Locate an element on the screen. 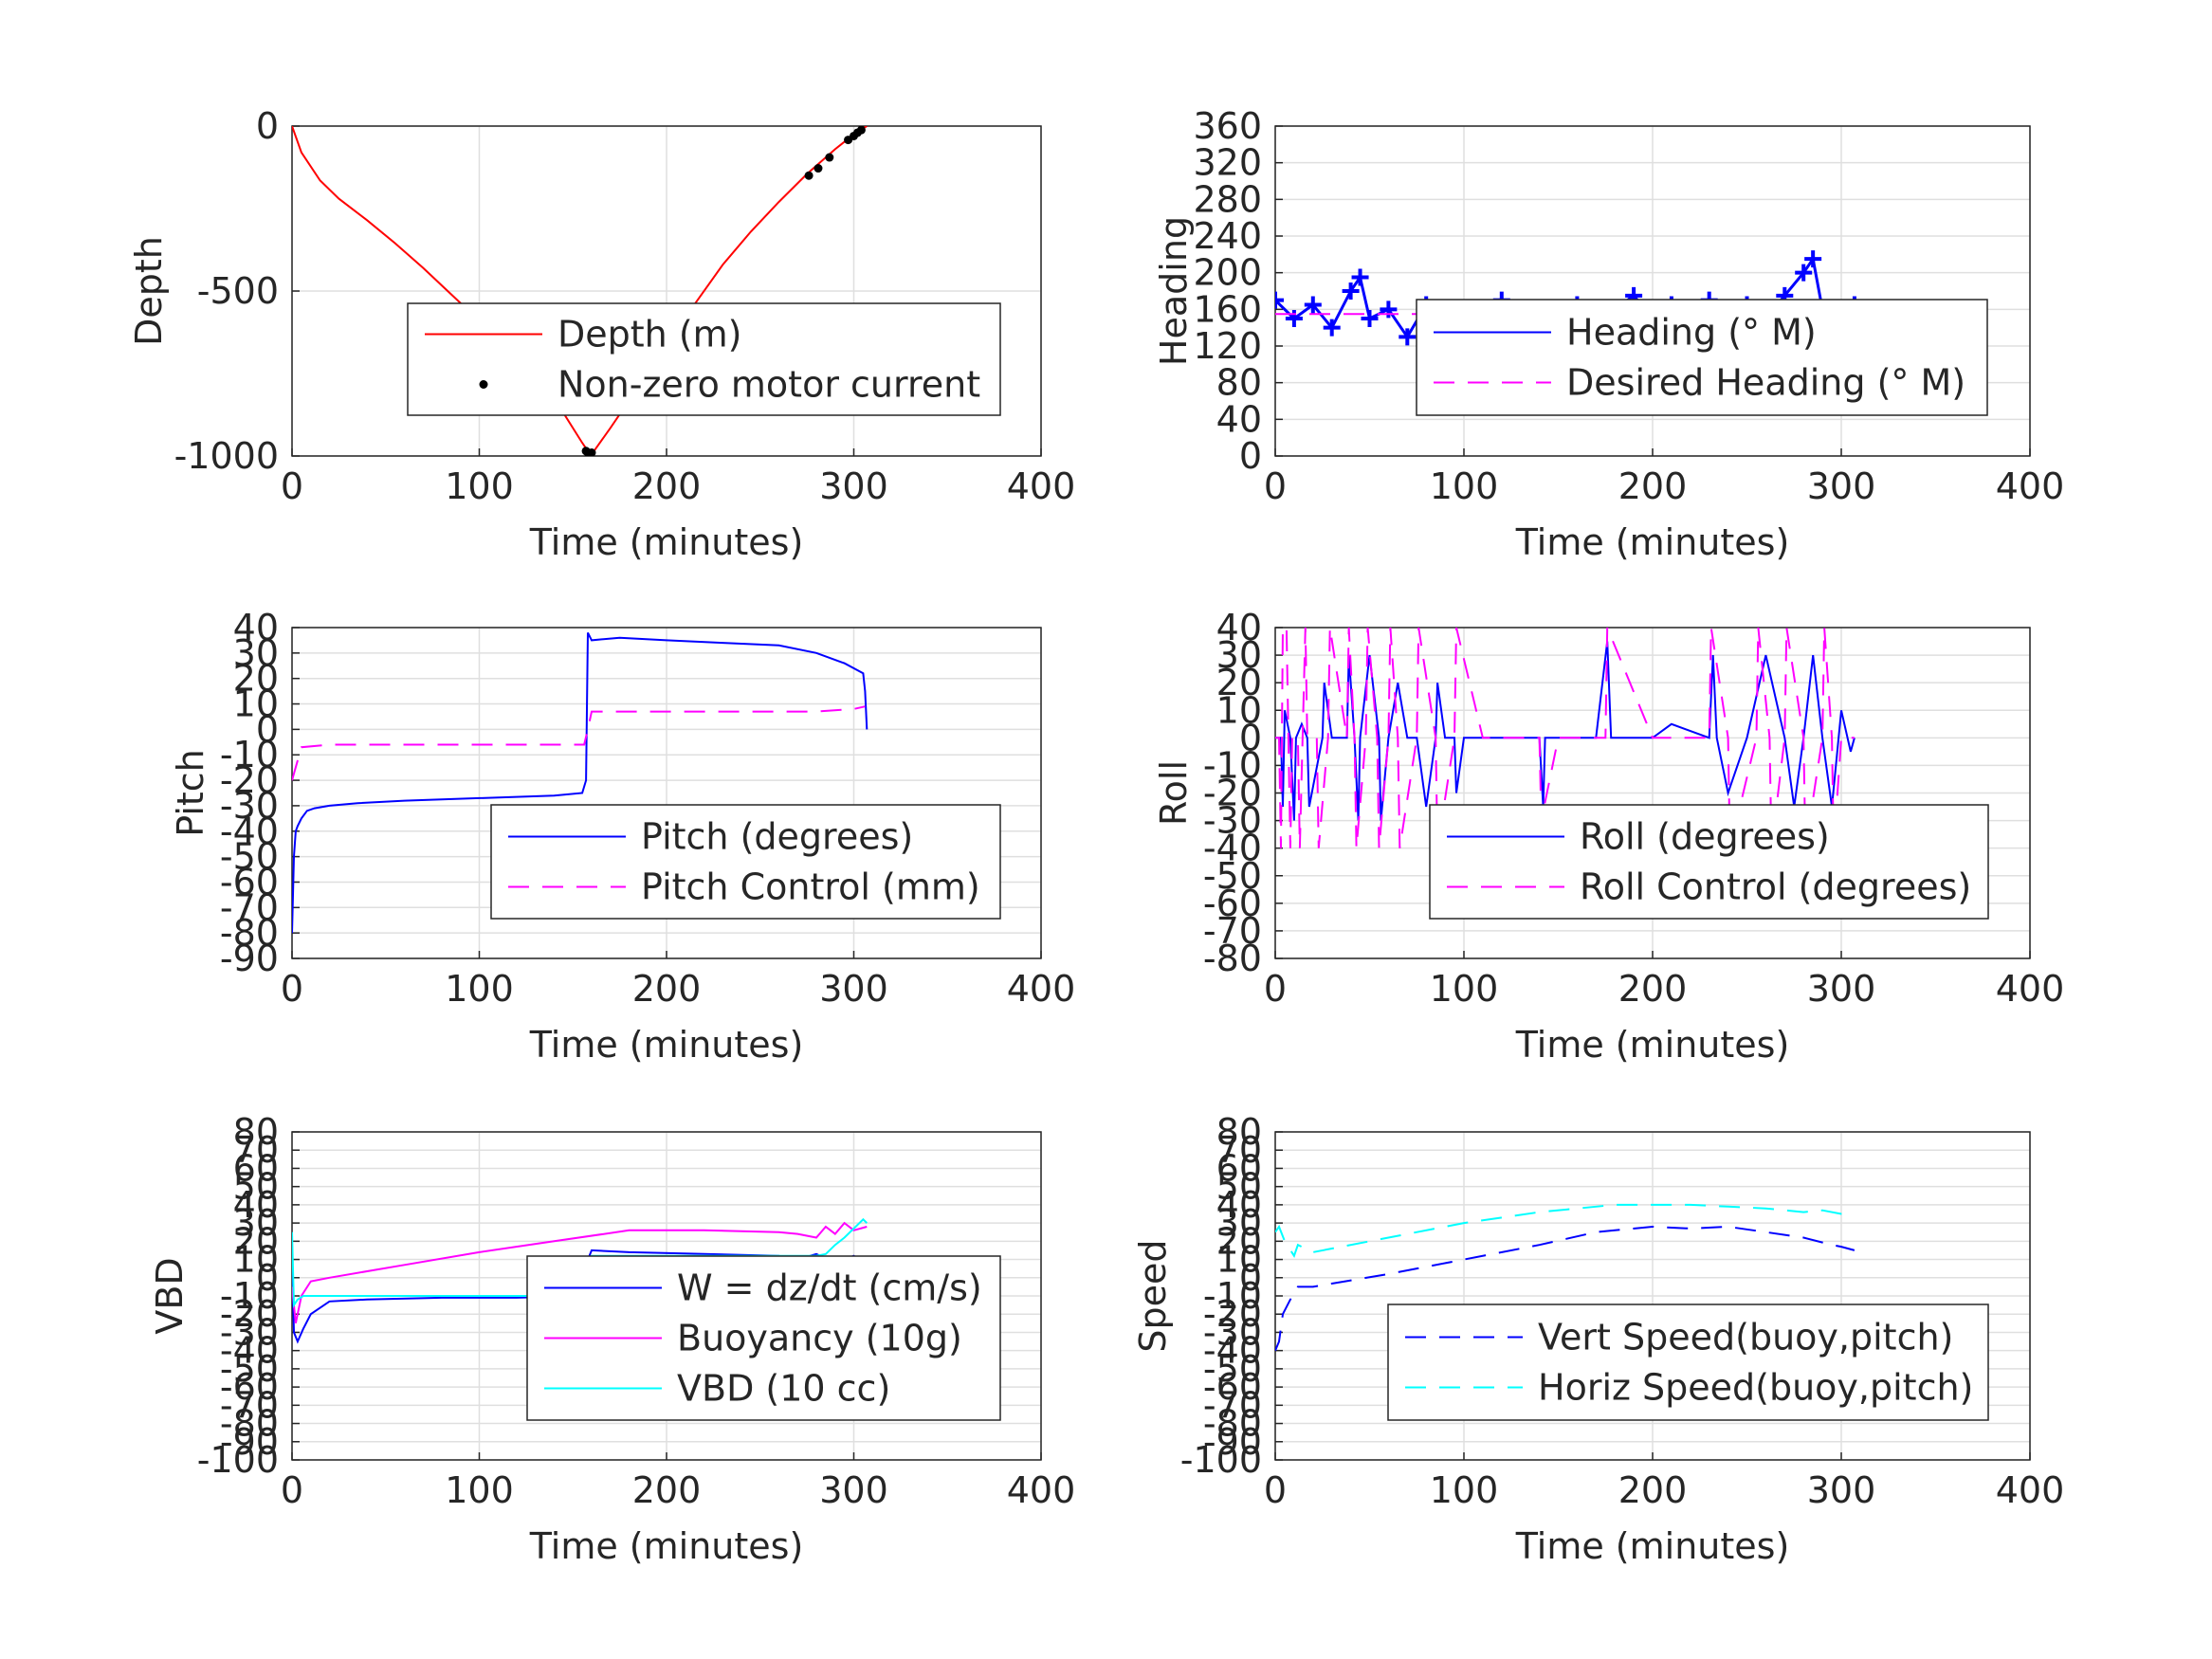  legend-entry-label: Buoyancy (10g) is located at coordinates (819, 1338).